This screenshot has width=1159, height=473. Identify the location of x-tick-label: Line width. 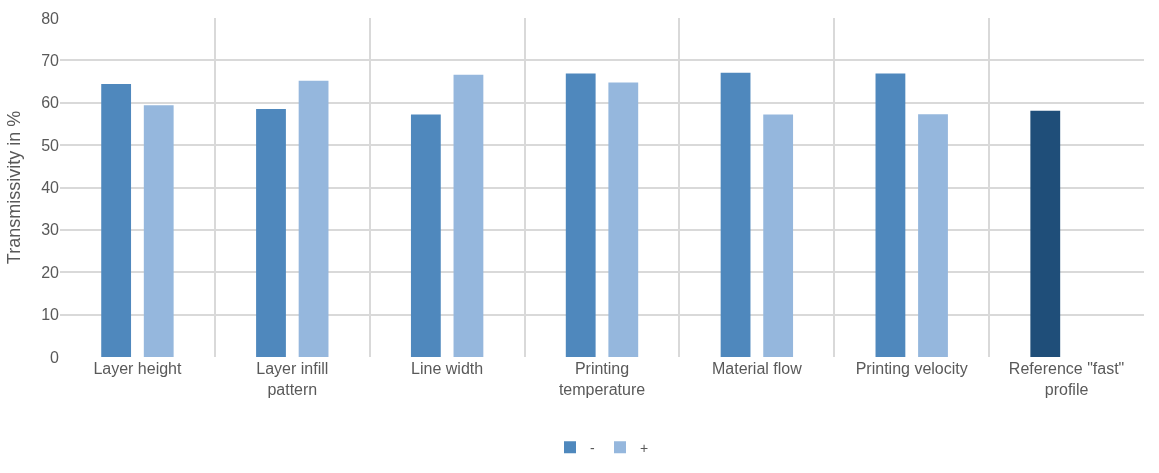
(447, 368).